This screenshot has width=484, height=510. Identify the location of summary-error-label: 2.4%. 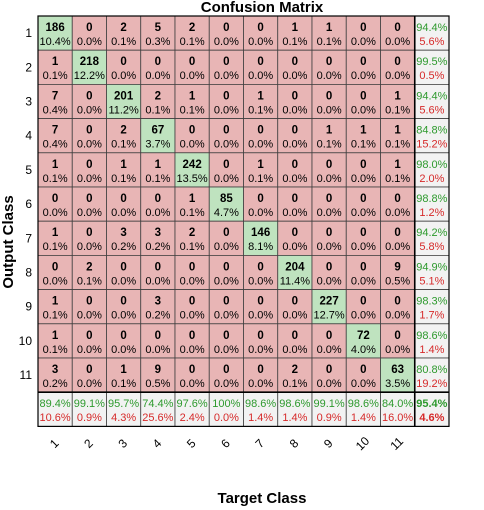
(192, 418).